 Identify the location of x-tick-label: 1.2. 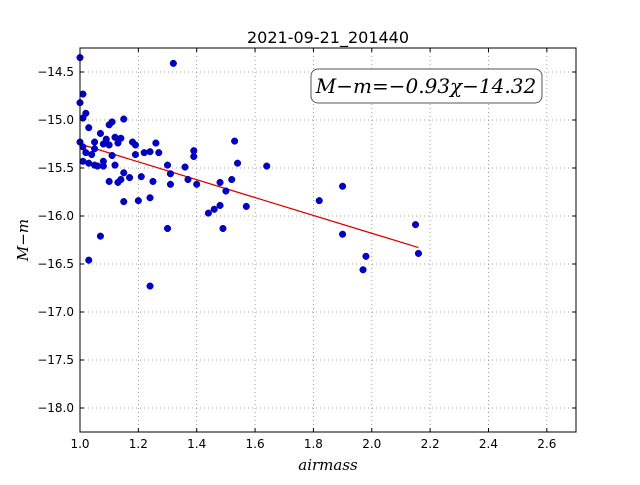
(138, 444).